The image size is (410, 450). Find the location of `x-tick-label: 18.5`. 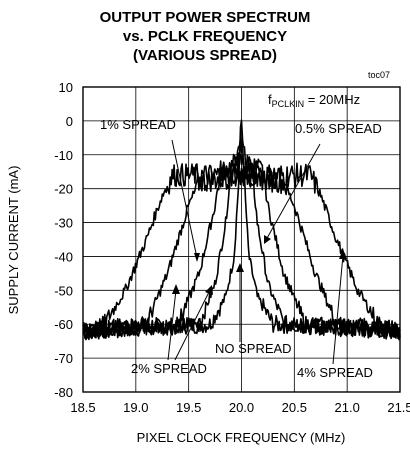

x-tick-label: 18.5 is located at coordinates (82, 407).